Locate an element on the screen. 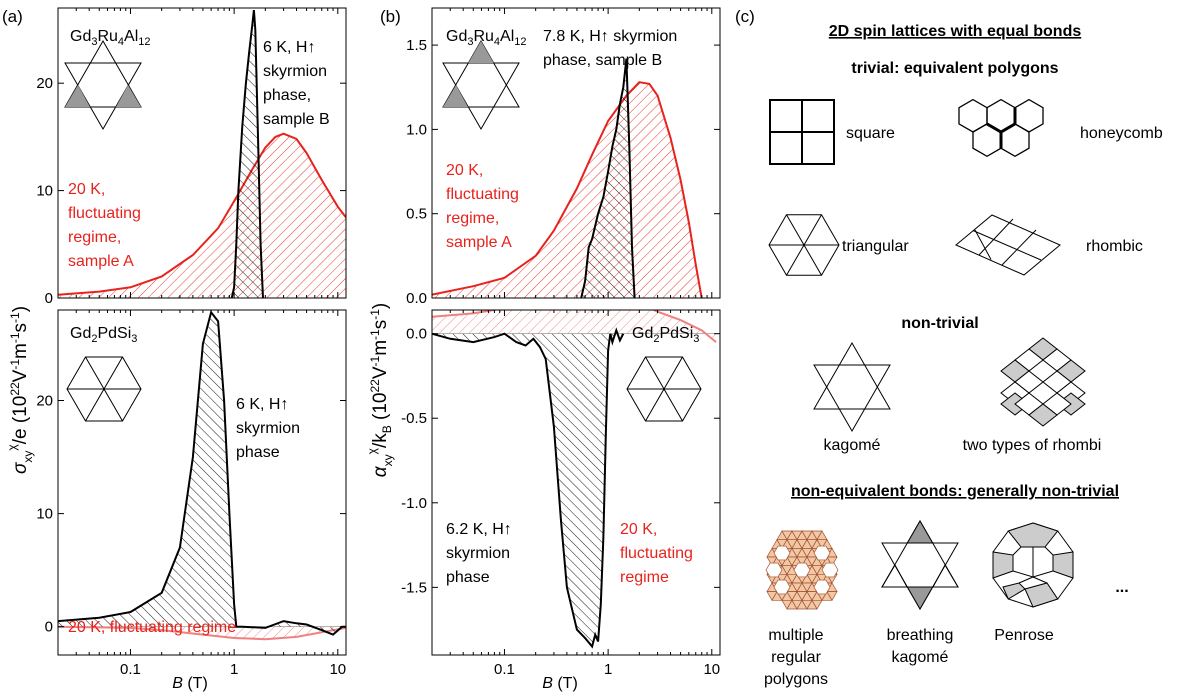  a-bottom-black-annotation: 6 K, H↑ skyrmion phase is located at coordinates (268, 428).